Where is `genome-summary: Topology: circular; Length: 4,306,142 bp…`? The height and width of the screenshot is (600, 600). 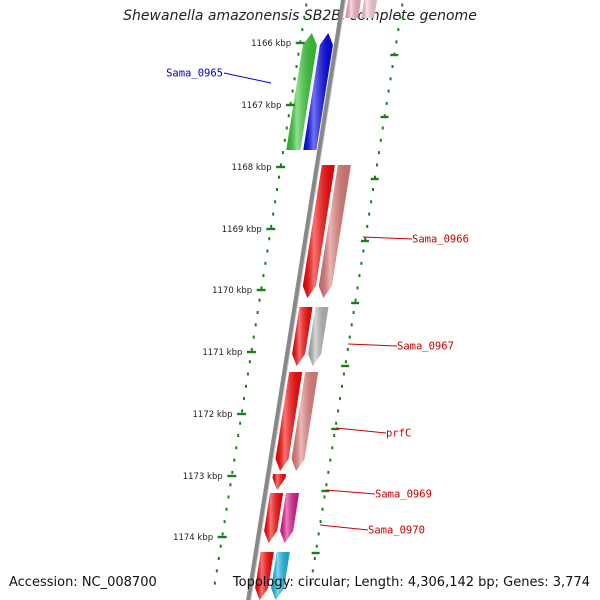 genome-summary: Topology: circular; Length: 4,306,142 bp… is located at coordinates (411, 582).